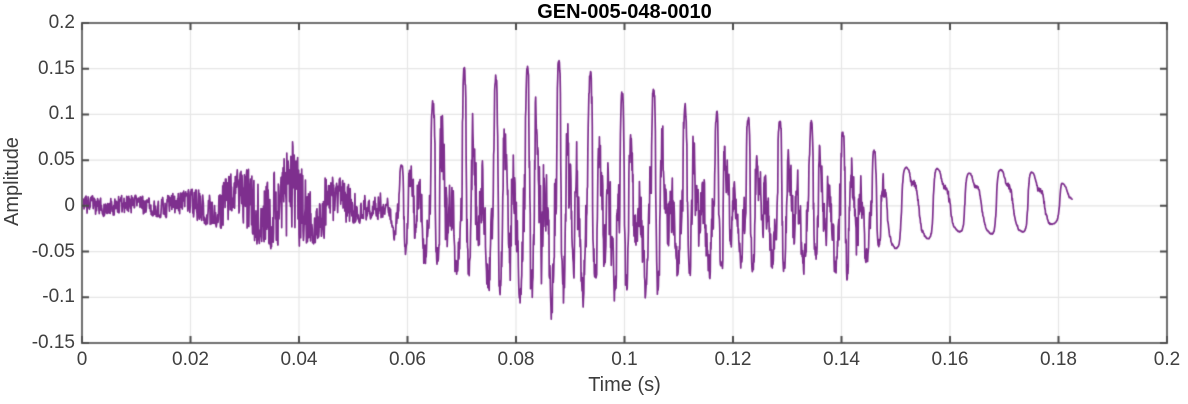 The image size is (1188, 404). I want to click on x-tick-label: 0.06, so click(407, 359).